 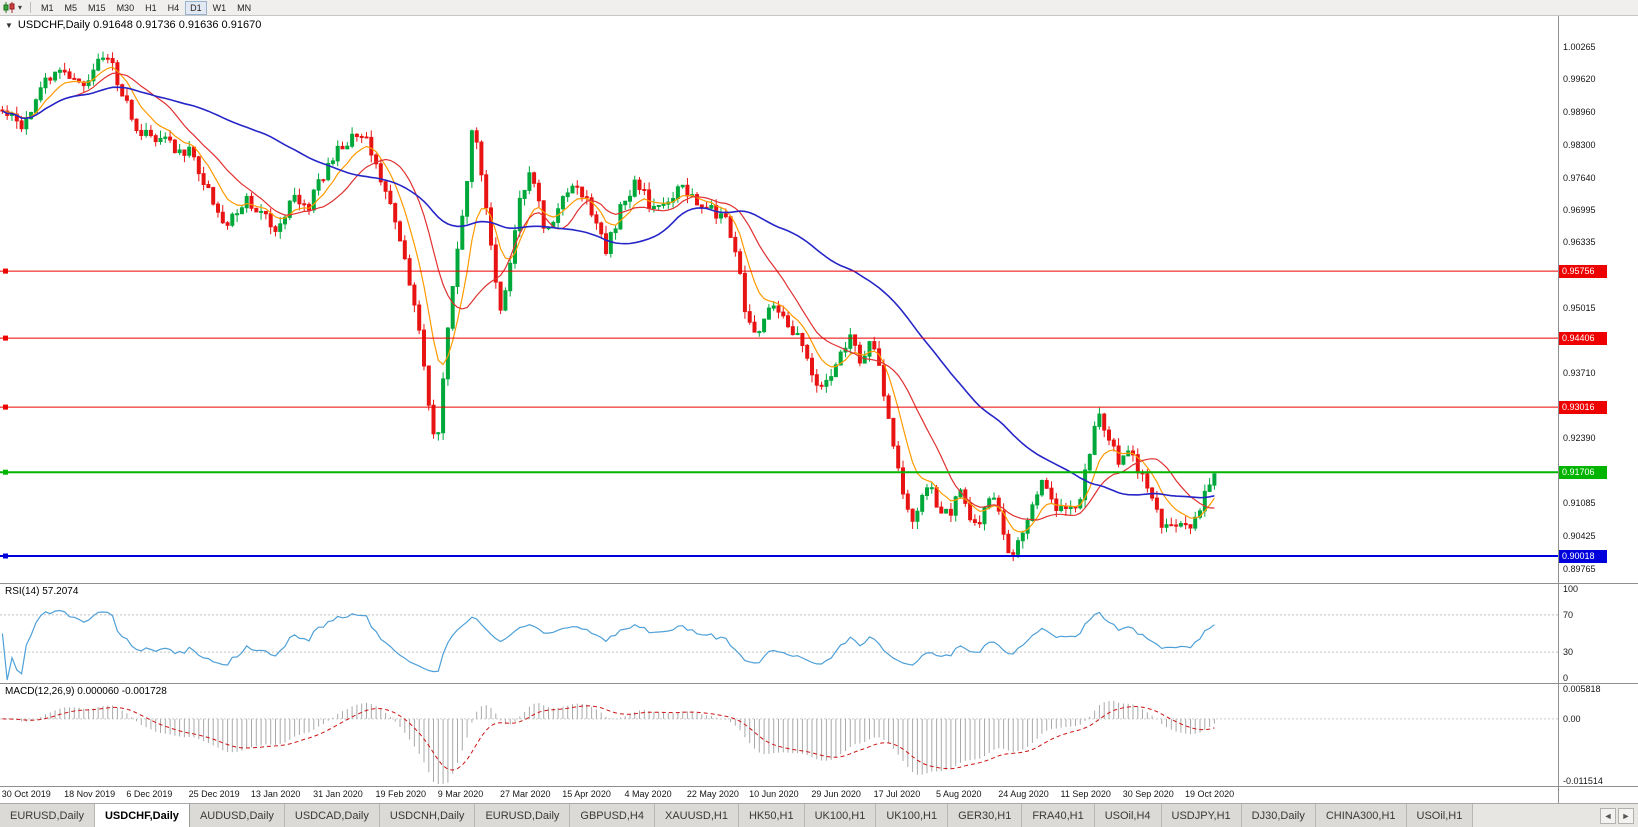 What do you see at coordinates (1568, 614) in the screenshot?
I see `rsi-axis-label: 70` at bounding box center [1568, 614].